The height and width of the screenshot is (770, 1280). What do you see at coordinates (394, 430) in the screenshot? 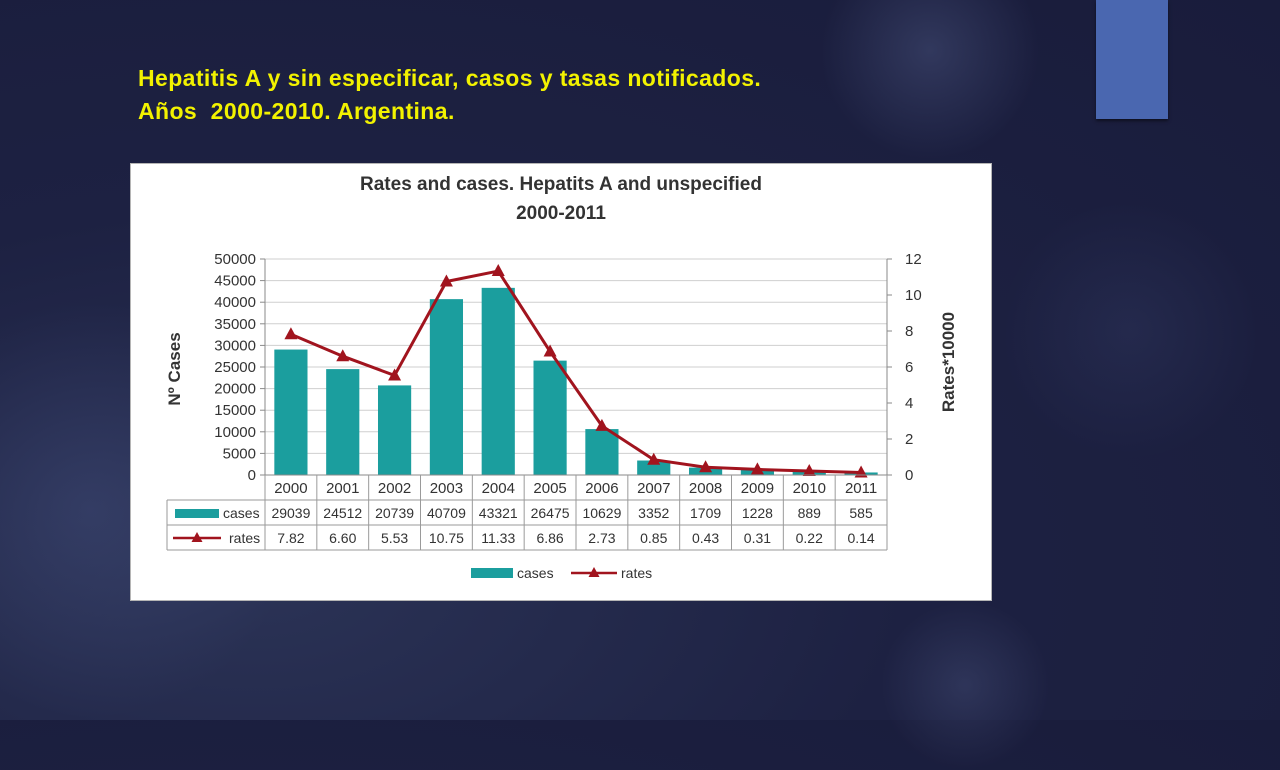
I see `bar-cases-2002` at bounding box center [394, 430].